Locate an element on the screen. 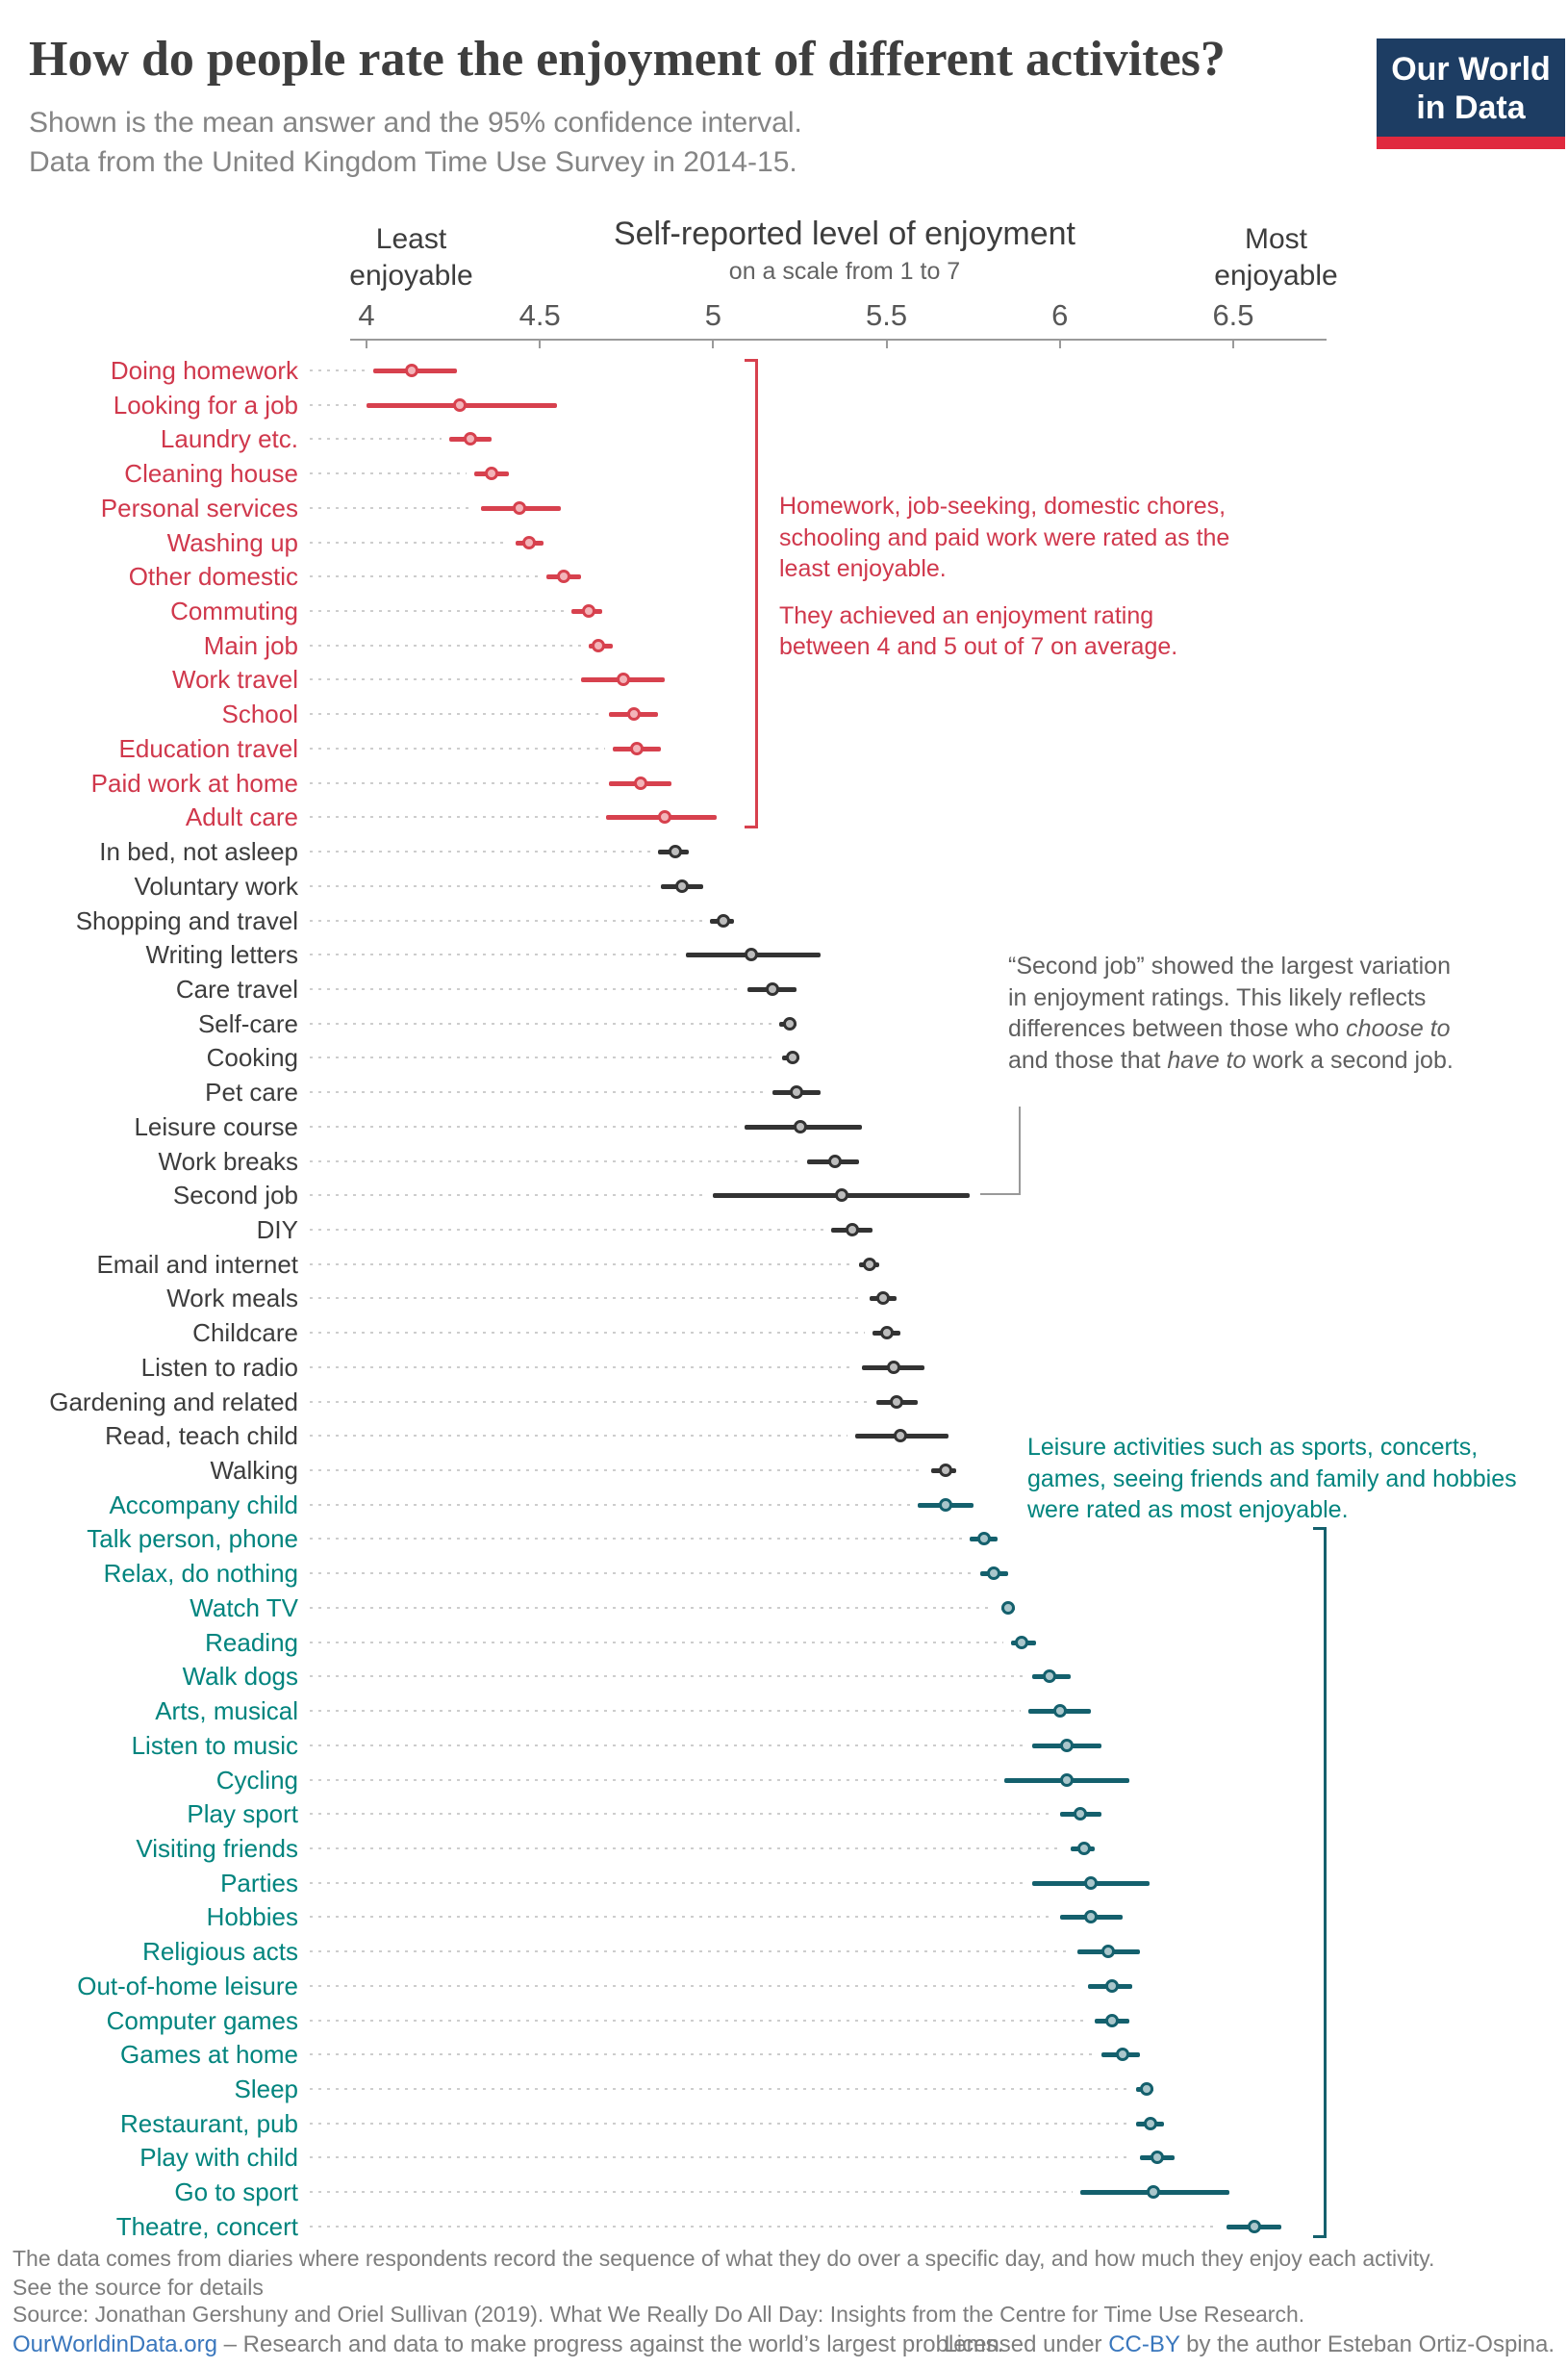 Image resolution: width=1568 pixels, height=2368 pixels. activity-label: Cleaning house is located at coordinates (211, 474).